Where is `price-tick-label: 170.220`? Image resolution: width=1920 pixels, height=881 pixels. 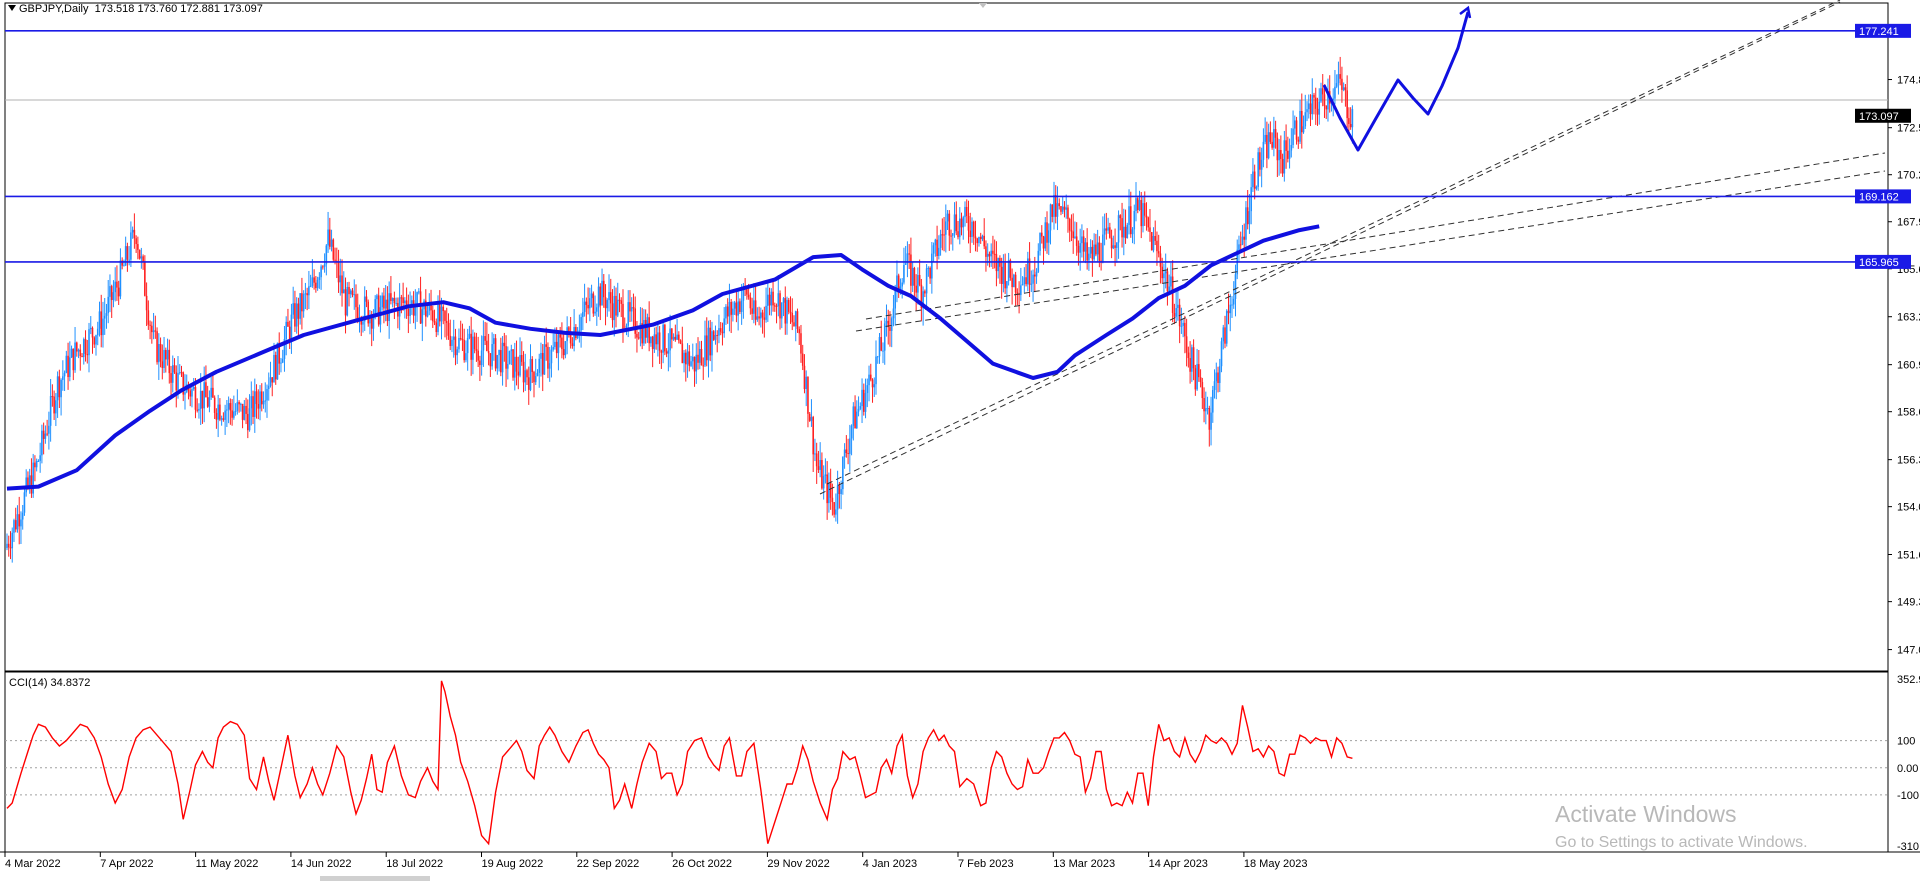
price-tick-label: 170.220 is located at coordinates (1908, 176).